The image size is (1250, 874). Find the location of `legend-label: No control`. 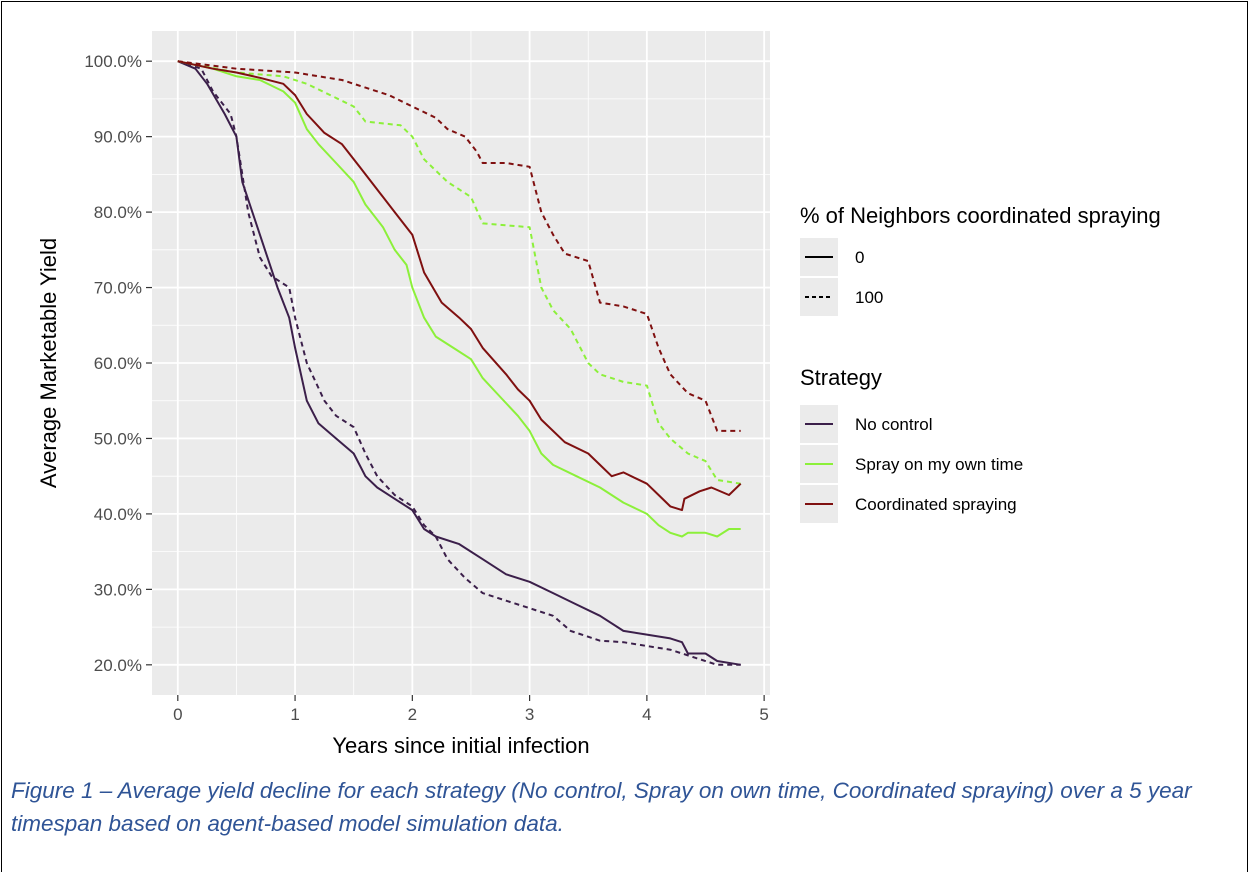

legend-label: No control is located at coordinates (893, 424).